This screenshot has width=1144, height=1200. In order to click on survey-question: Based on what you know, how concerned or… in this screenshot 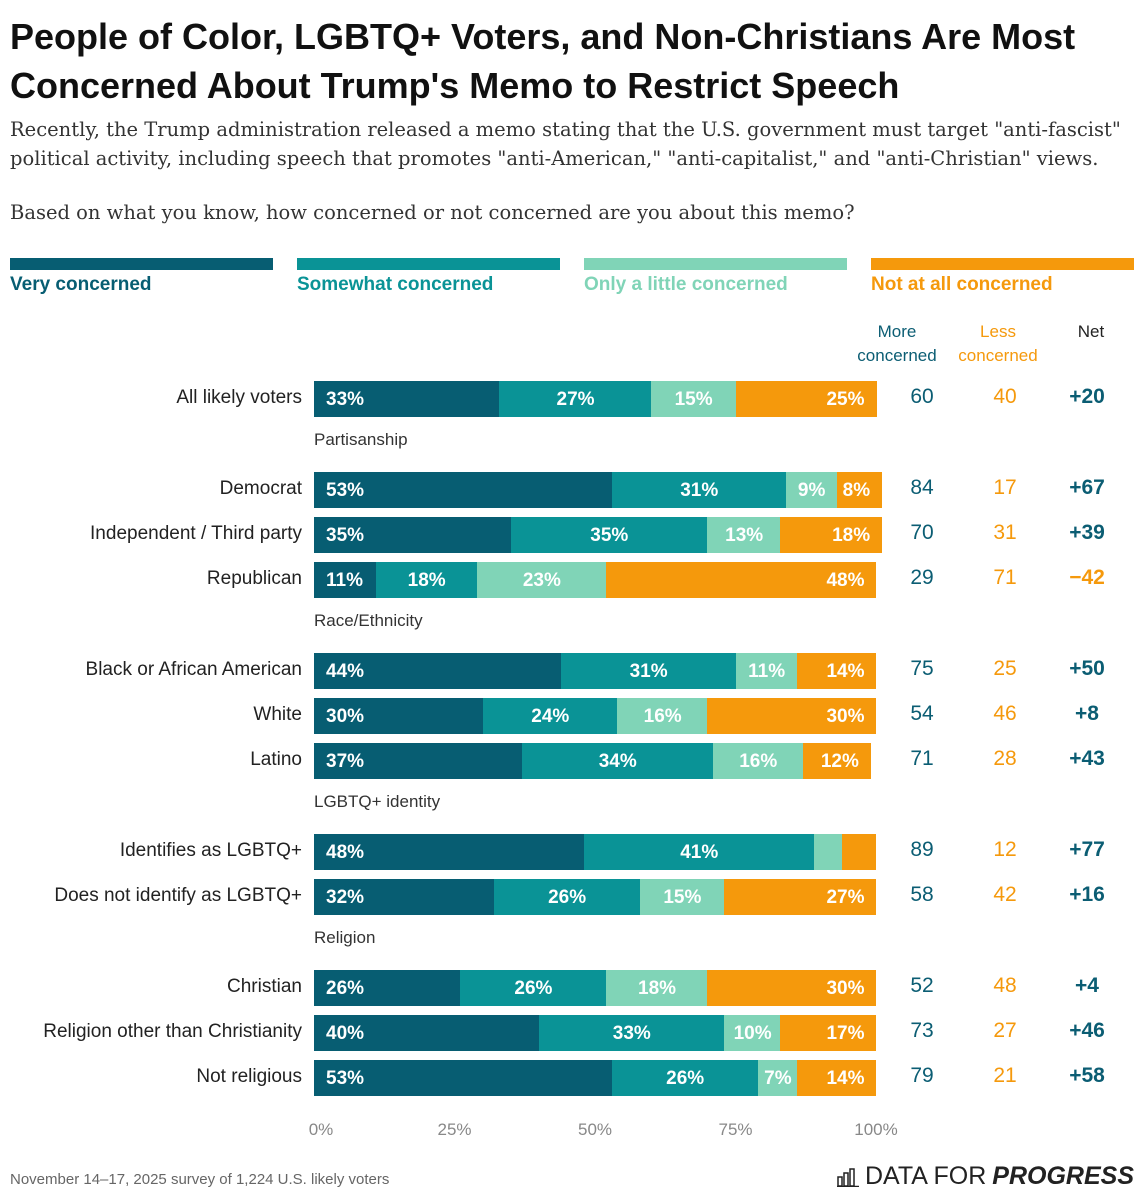, I will do `click(432, 212)`.